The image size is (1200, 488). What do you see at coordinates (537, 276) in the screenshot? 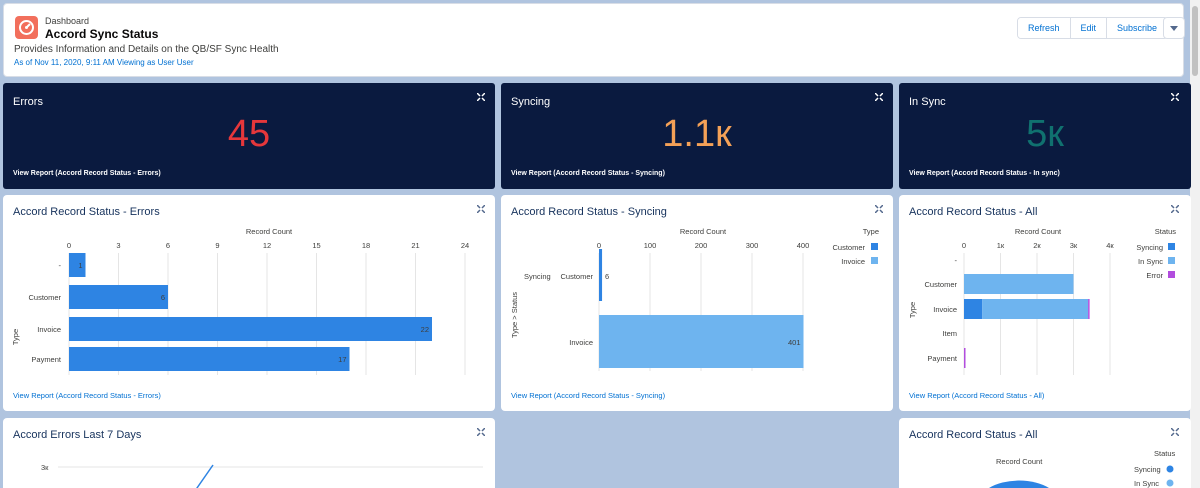
I see `group-label: Syncing` at bounding box center [537, 276].